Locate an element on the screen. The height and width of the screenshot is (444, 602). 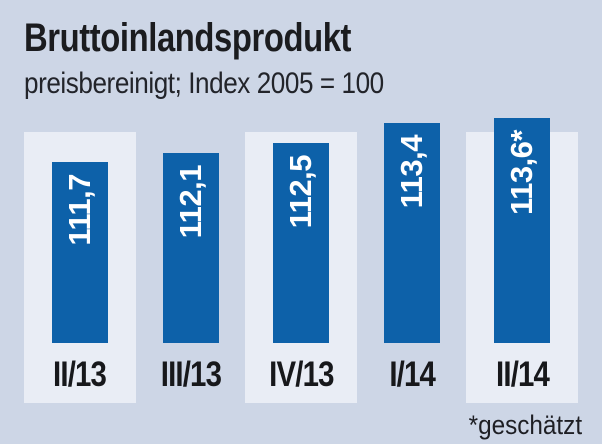
bar-value-label: 113,6* is located at coordinates (522, 172).